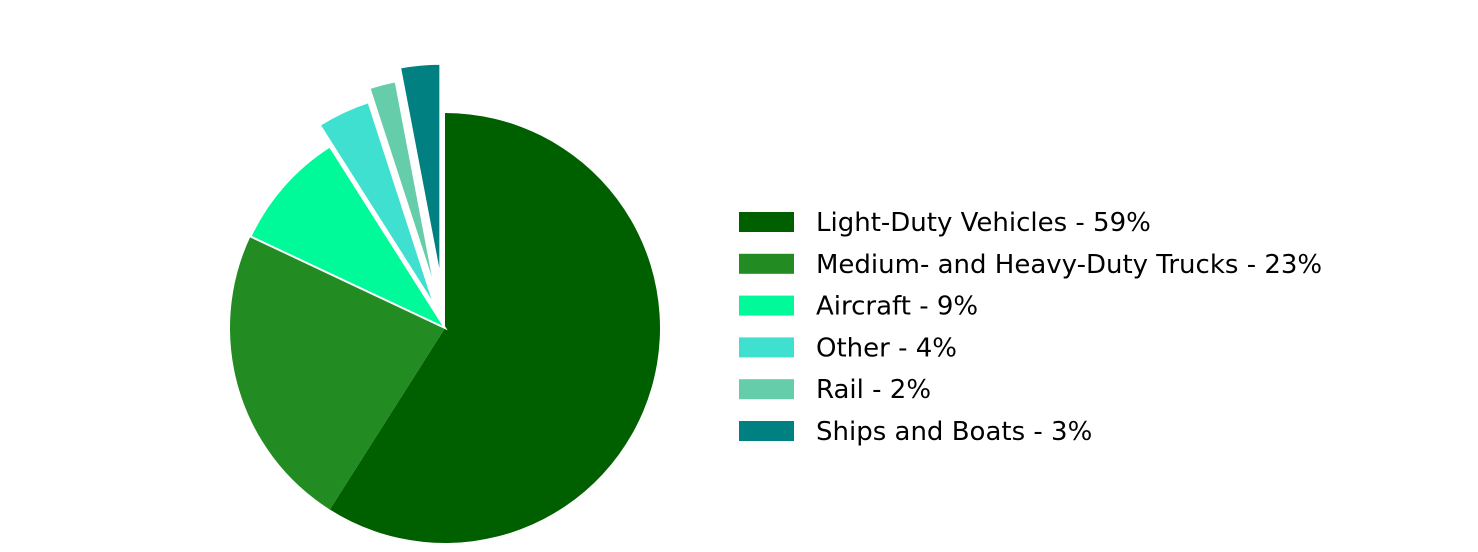 Image resolution: width=1478 pixels, height=552 pixels. I want to click on legend-label-0: Light-Duty Vehicles - 59%, so click(983, 223).